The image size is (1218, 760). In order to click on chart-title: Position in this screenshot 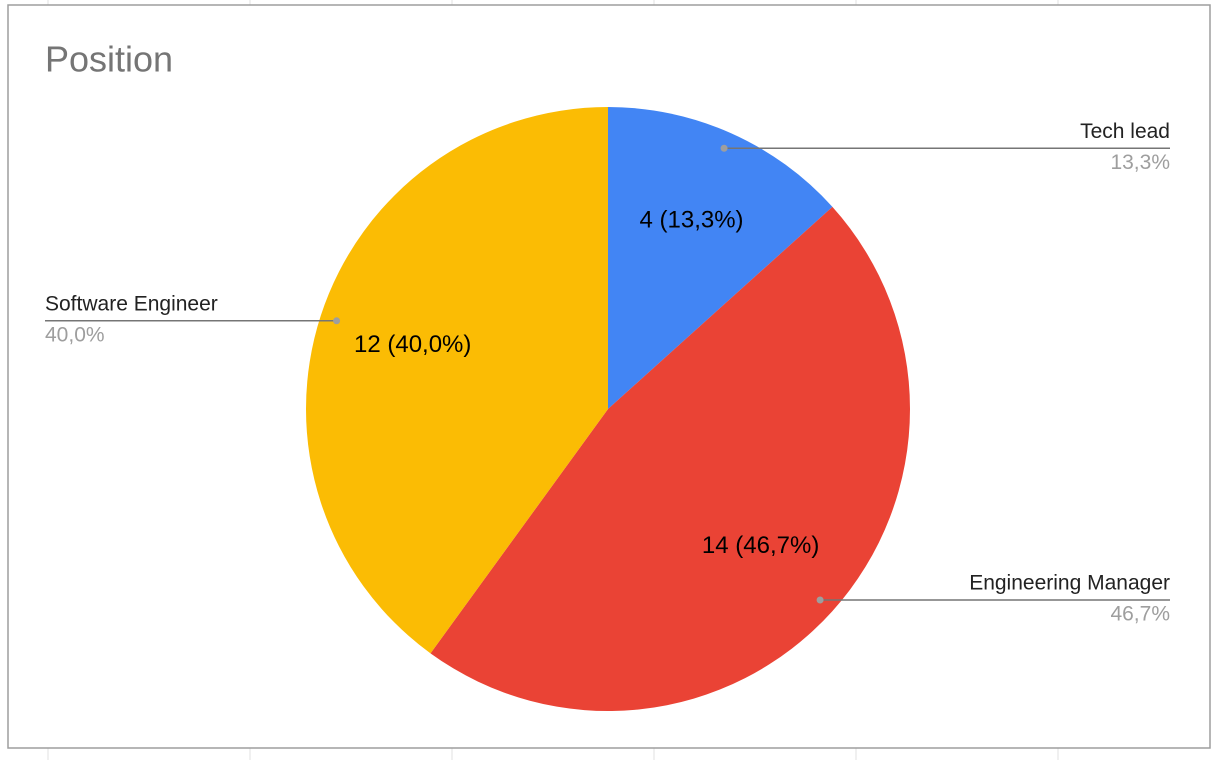, I will do `click(109, 59)`.